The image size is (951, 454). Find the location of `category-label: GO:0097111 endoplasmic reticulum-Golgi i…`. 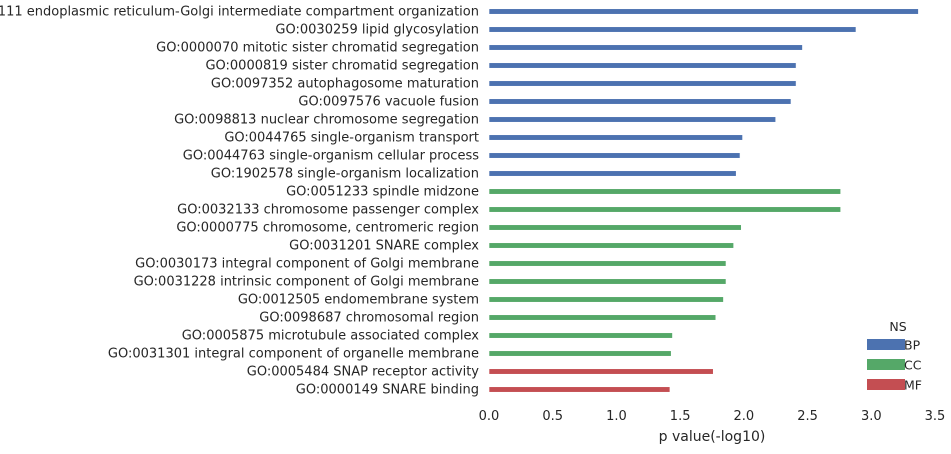

category-label: GO:0097111 endoplasmic reticulum-Golgi i… is located at coordinates (239, 12).